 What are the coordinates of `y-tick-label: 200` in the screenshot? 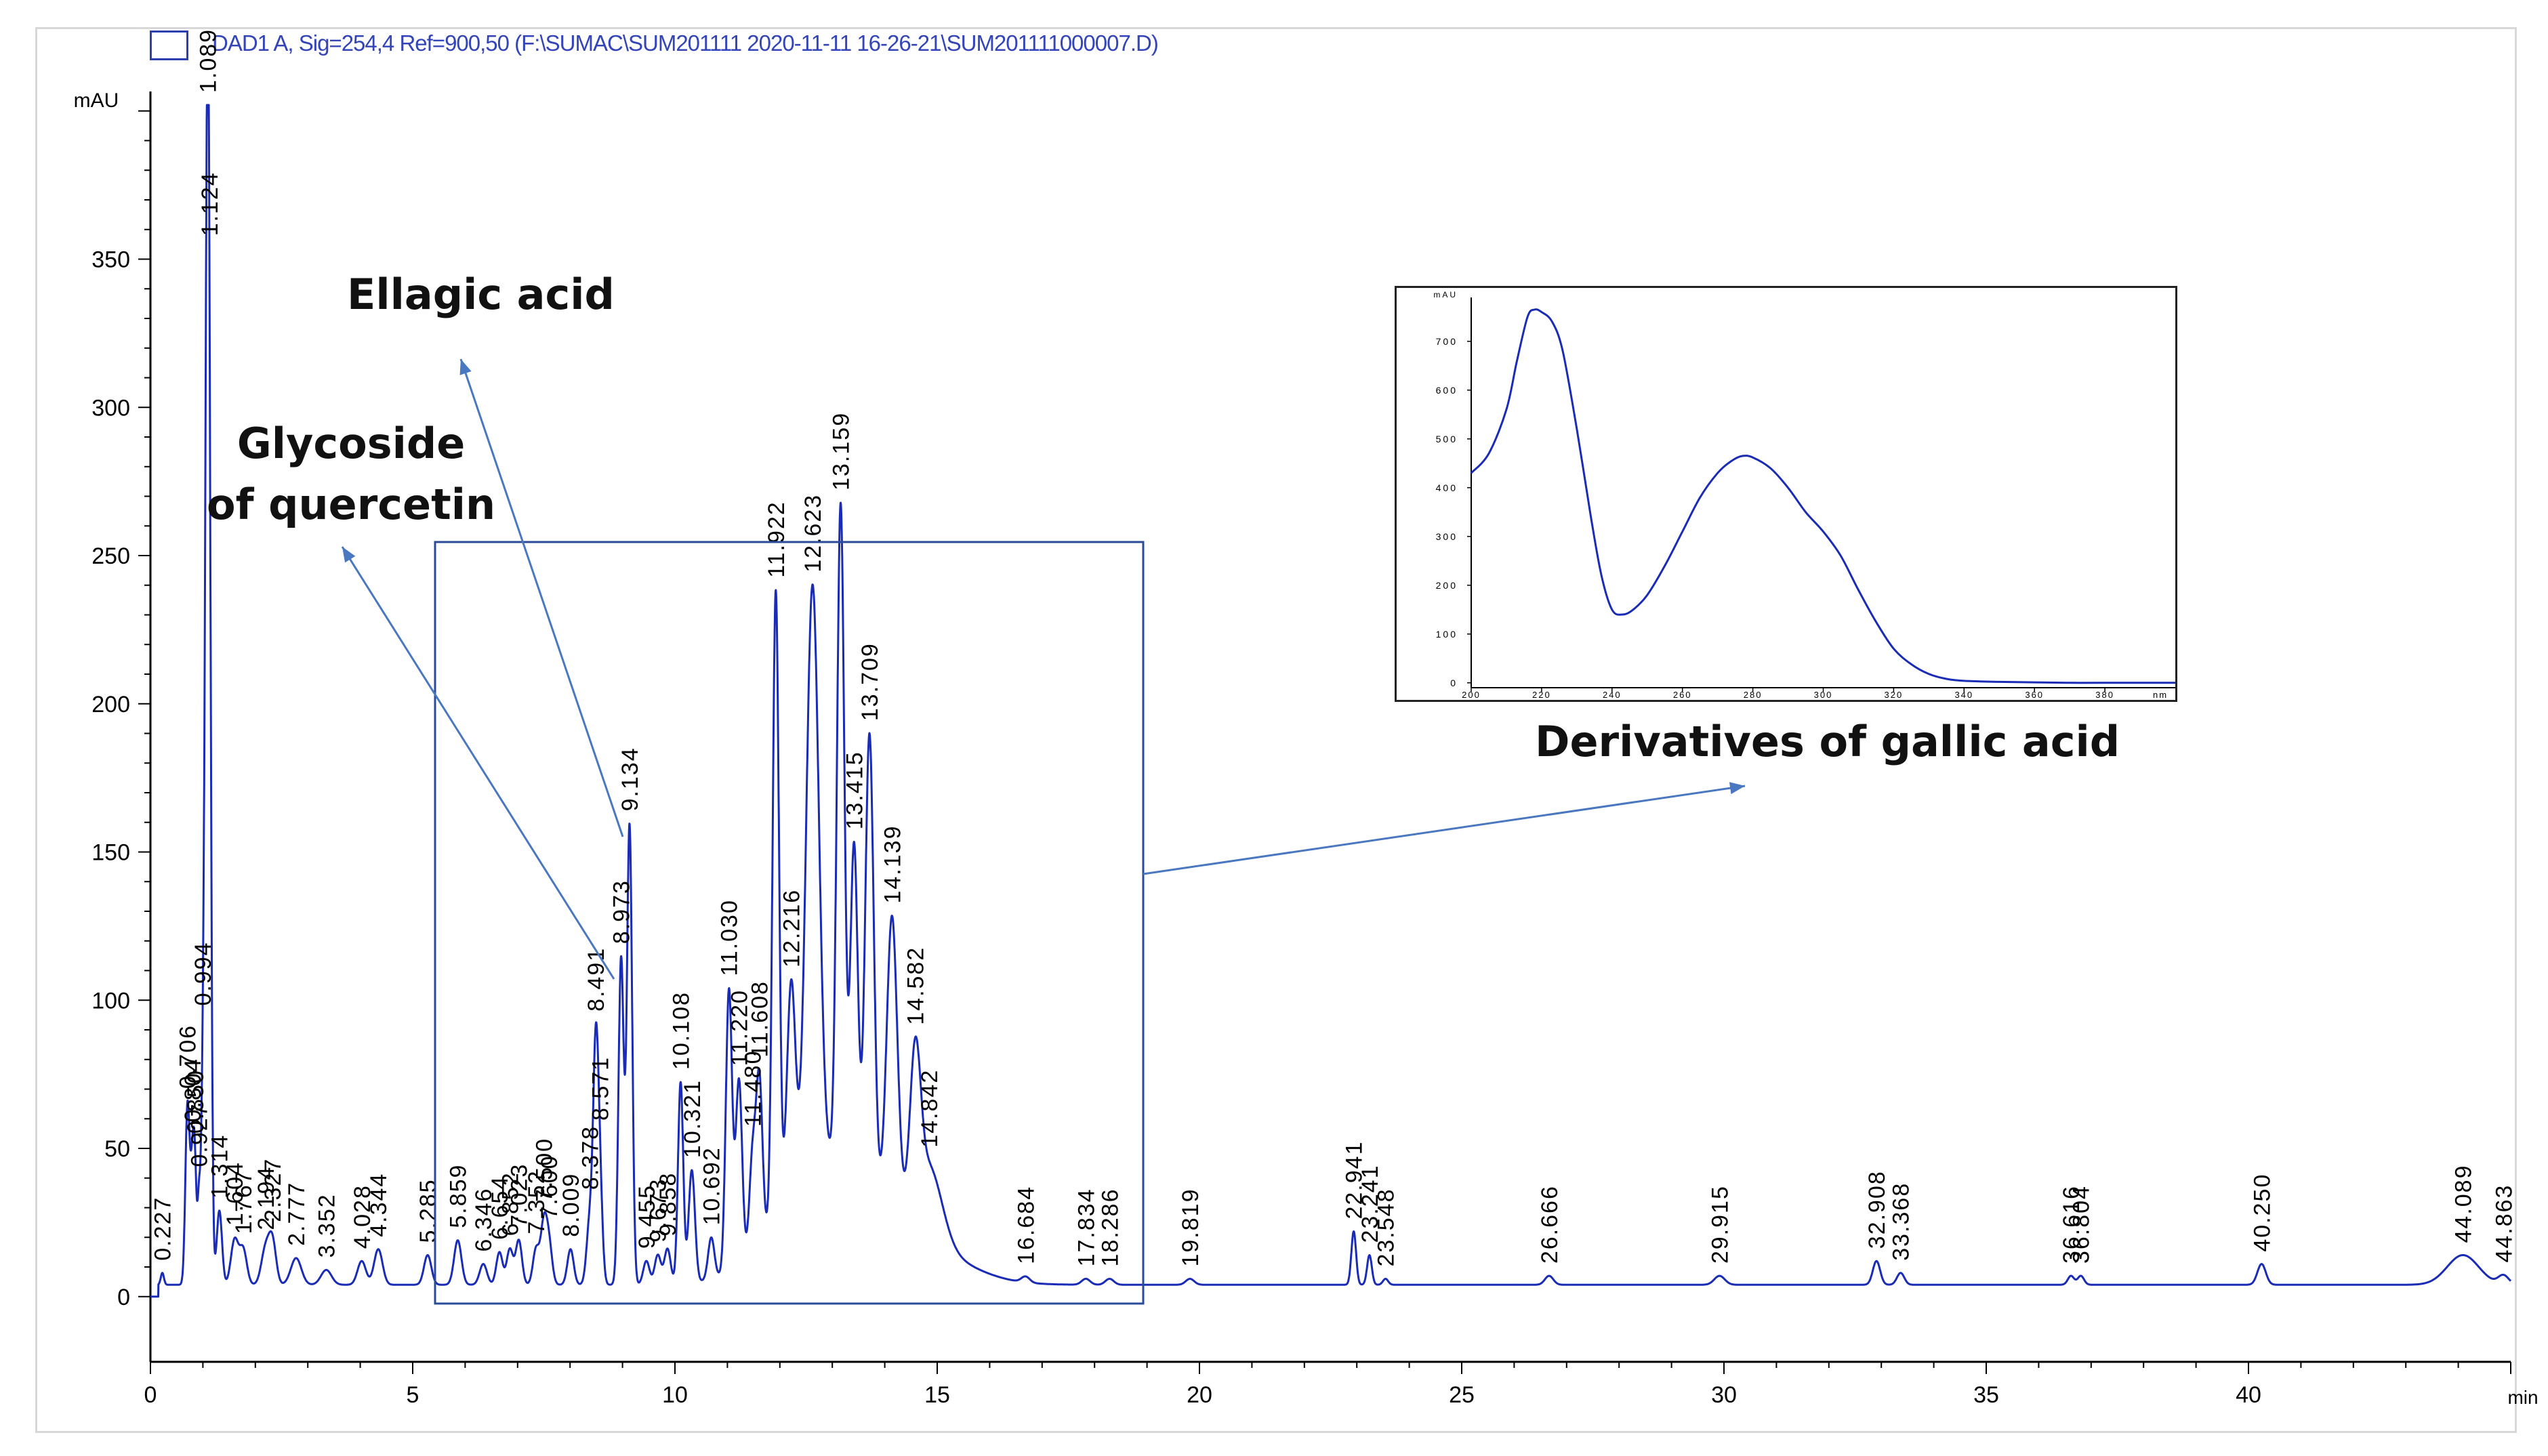 It's located at (110, 704).